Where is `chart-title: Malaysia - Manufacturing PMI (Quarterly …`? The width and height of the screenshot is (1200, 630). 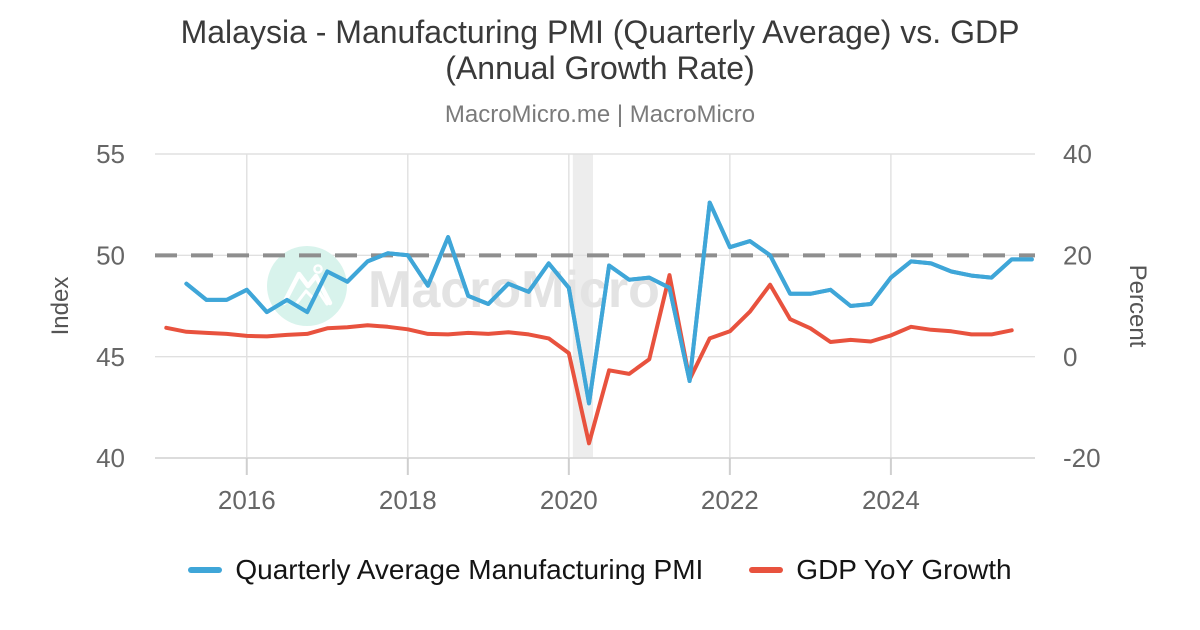
chart-title: Malaysia - Manufacturing PMI (Quarterly … is located at coordinates (600, 50).